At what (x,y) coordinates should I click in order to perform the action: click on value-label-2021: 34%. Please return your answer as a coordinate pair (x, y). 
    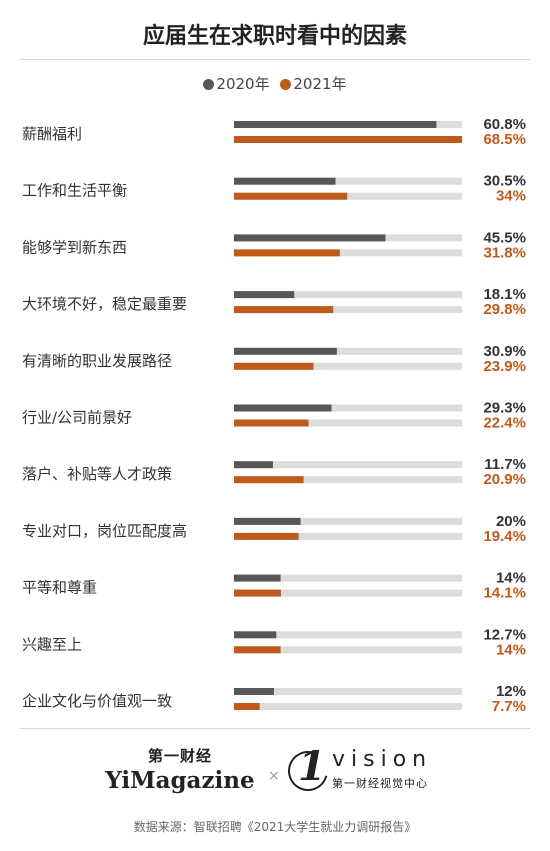
    Looking at the image, I should click on (511, 196).